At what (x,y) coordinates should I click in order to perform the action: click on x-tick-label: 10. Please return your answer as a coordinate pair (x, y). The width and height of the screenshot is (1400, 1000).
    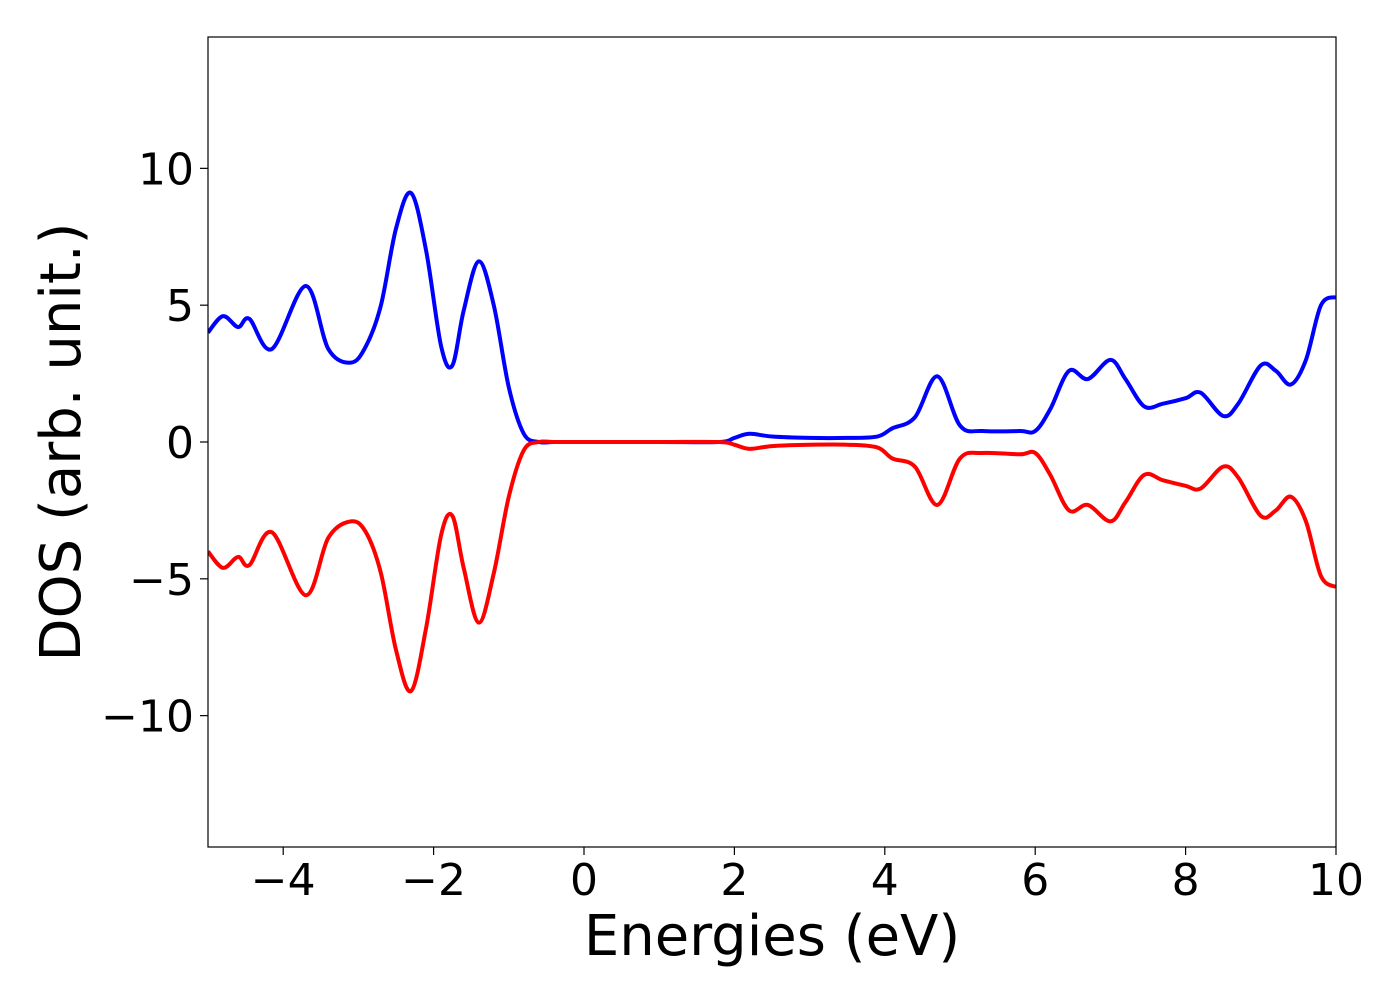
    Looking at the image, I should click on (1336, 880).